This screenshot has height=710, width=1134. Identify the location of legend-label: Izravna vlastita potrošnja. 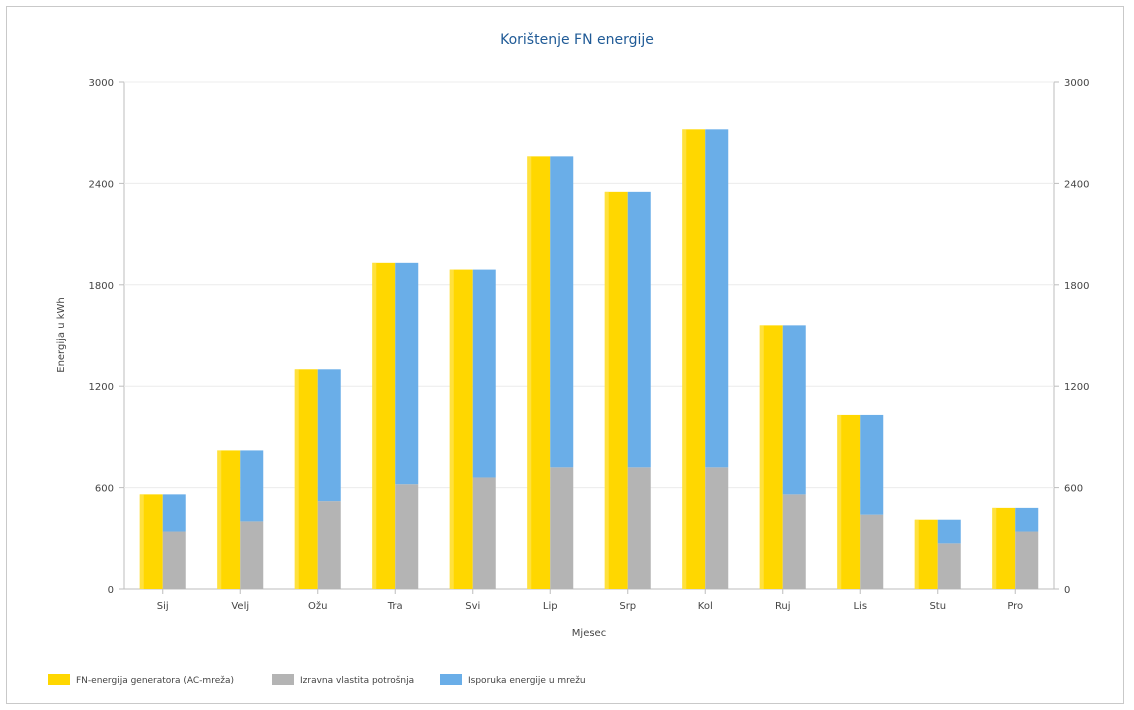
(357, 680).